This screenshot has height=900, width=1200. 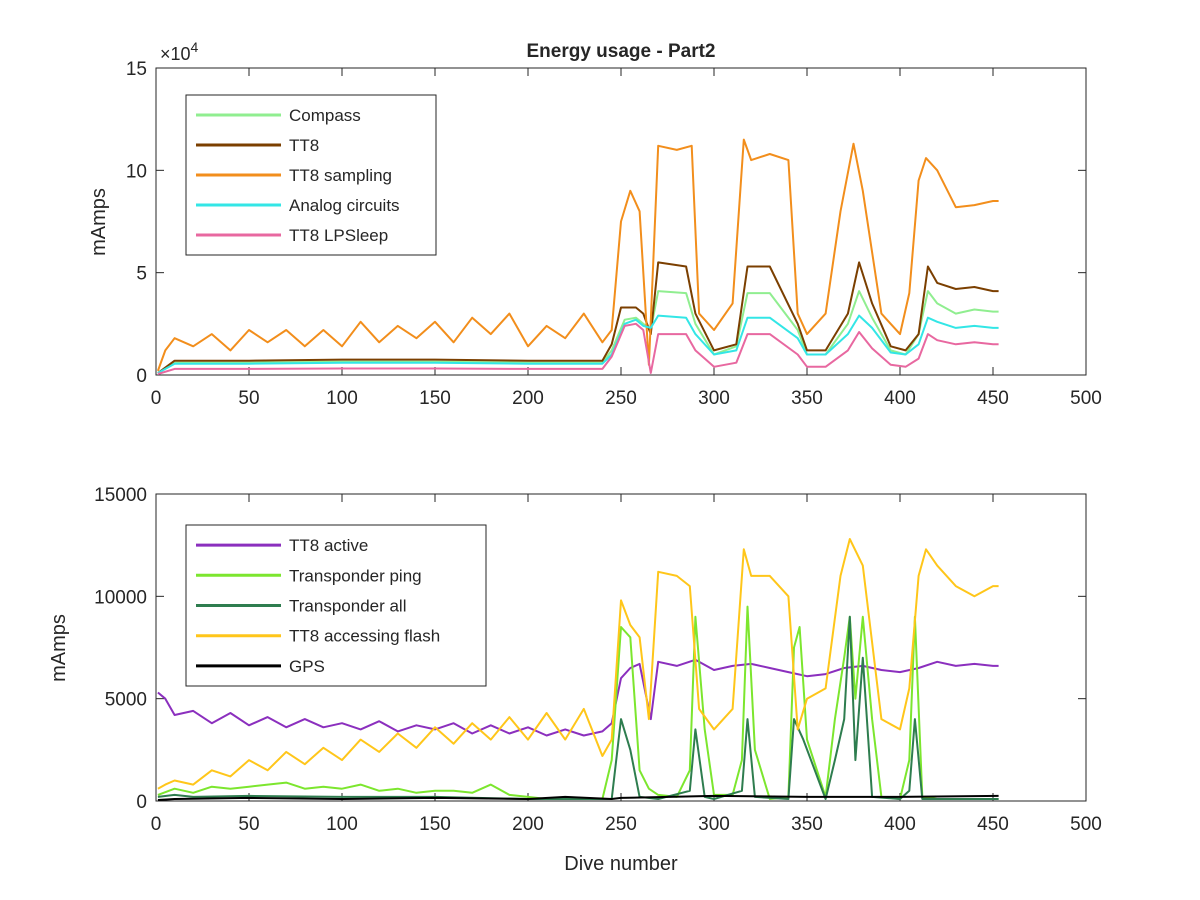 I want to click on top-x-tick-label: 100, so click(x=342, y=398).